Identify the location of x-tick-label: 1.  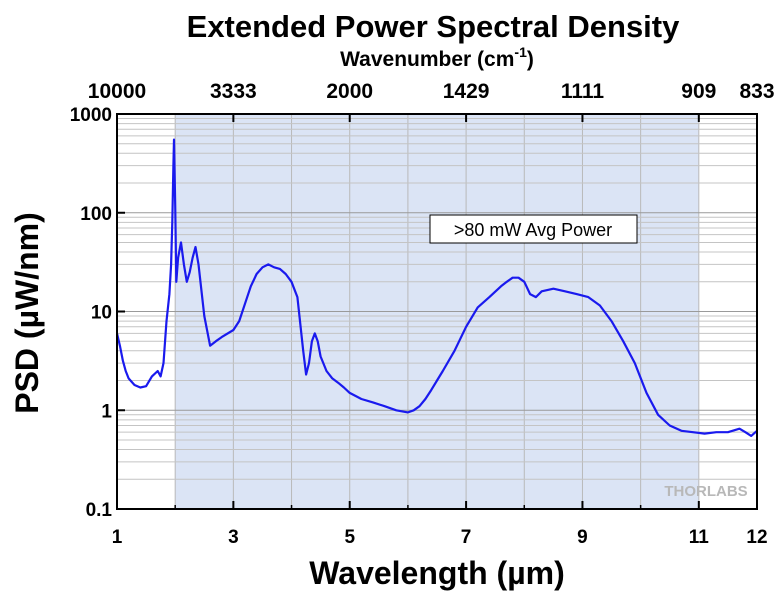
(117, 537).